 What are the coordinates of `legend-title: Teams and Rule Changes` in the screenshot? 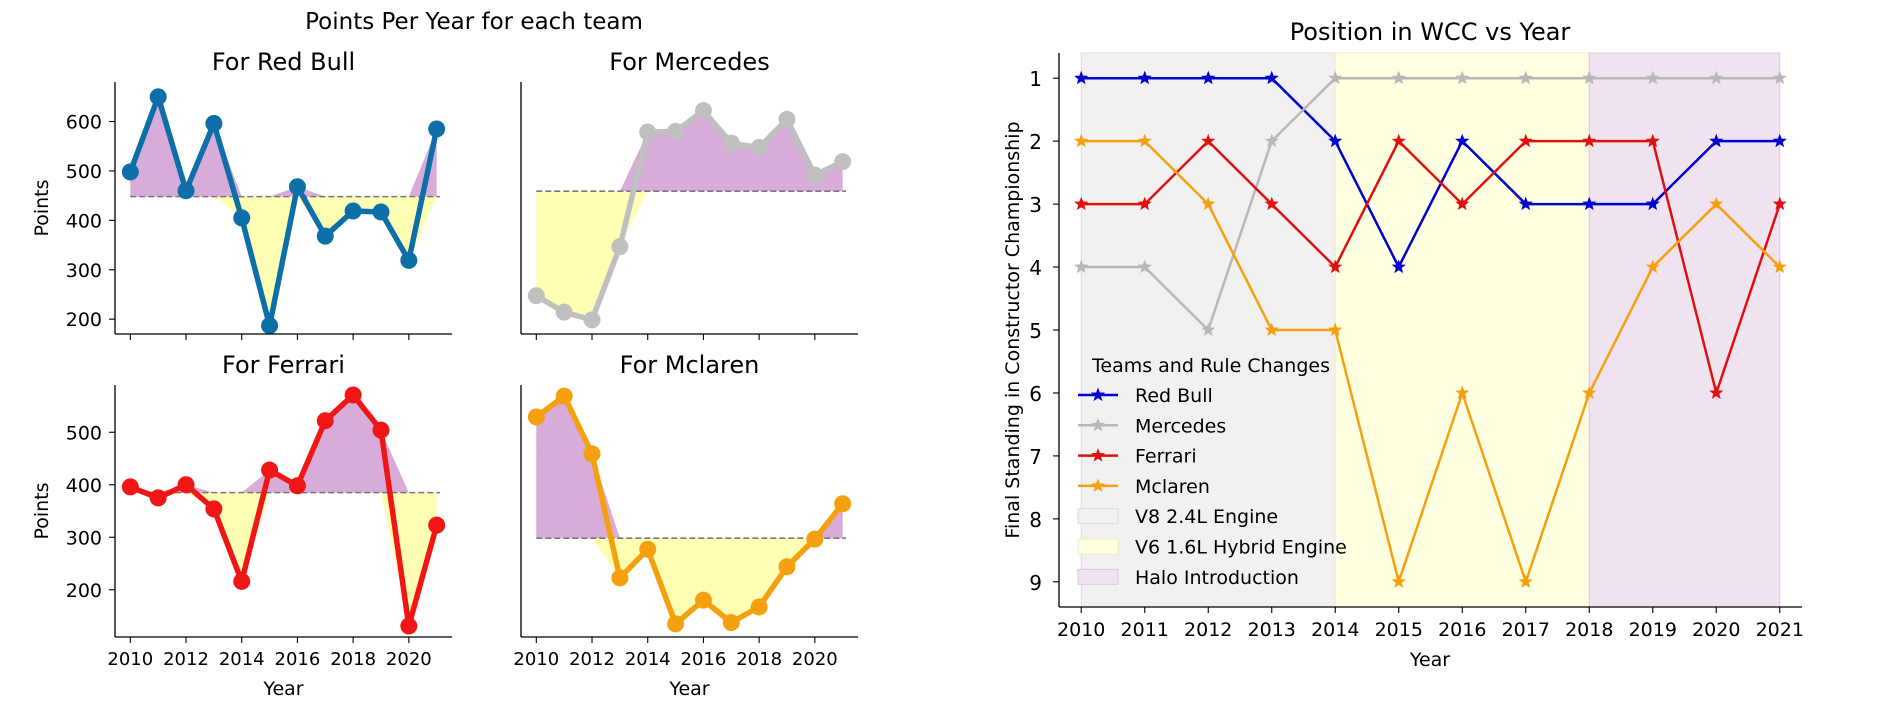 It's located at (1210, 366).